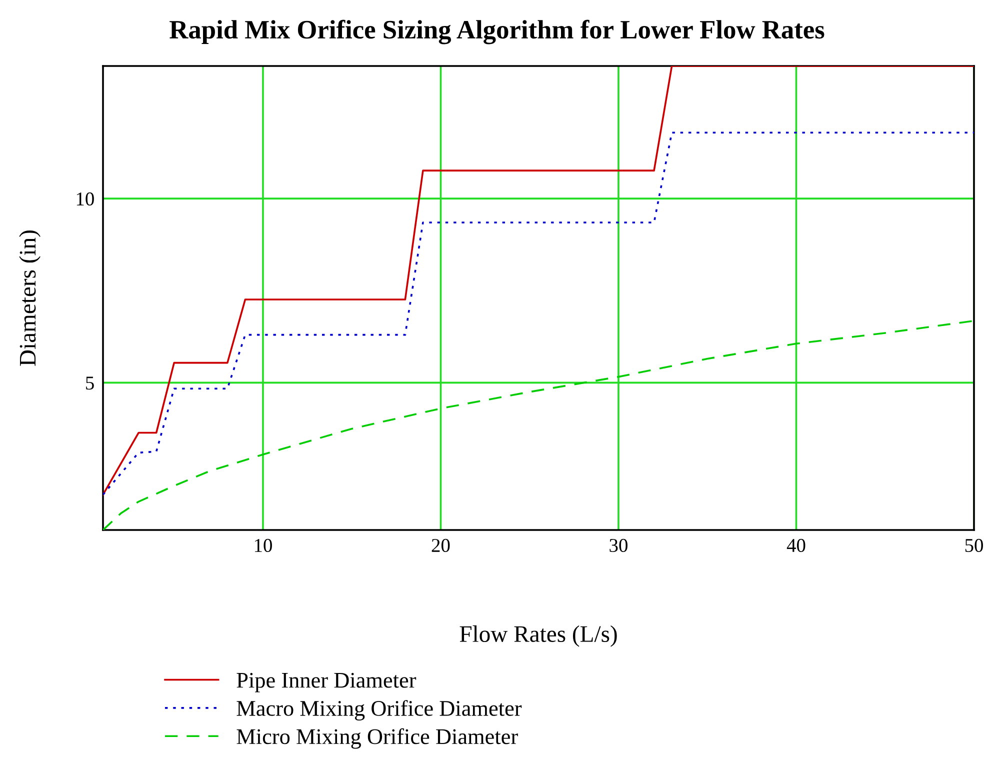 The image size is (994, 767). I want to click on legend-label: Micro Mixing Orifice Diameter, so click(377, 738).